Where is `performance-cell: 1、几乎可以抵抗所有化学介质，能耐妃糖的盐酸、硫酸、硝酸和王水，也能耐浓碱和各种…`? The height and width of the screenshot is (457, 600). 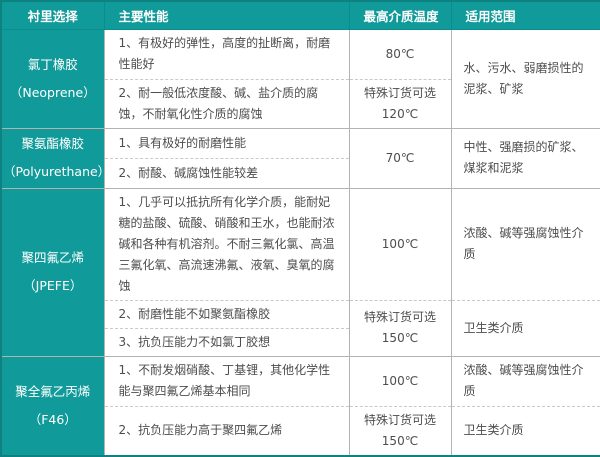
performance-cell: 1、几乎可以抵抗所有化学介质，能耐妃糖的盐酸、硫酸、硝酸和王水，也能耐浓碱和各种… is located at coordinates (226, 243).